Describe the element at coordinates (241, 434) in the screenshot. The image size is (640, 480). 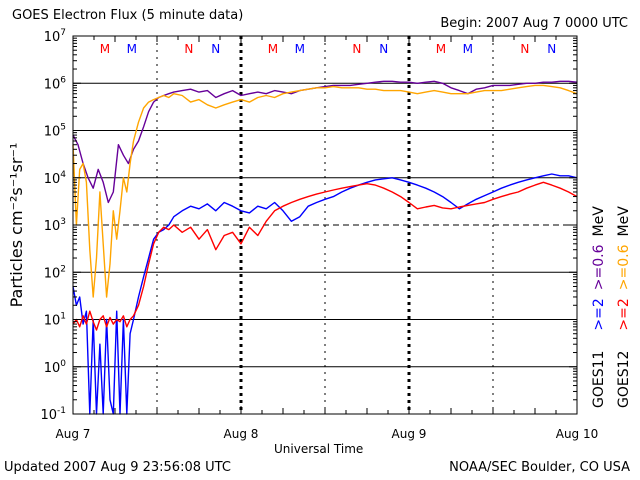
I see `x-tick-label: Aug 8` at that location.